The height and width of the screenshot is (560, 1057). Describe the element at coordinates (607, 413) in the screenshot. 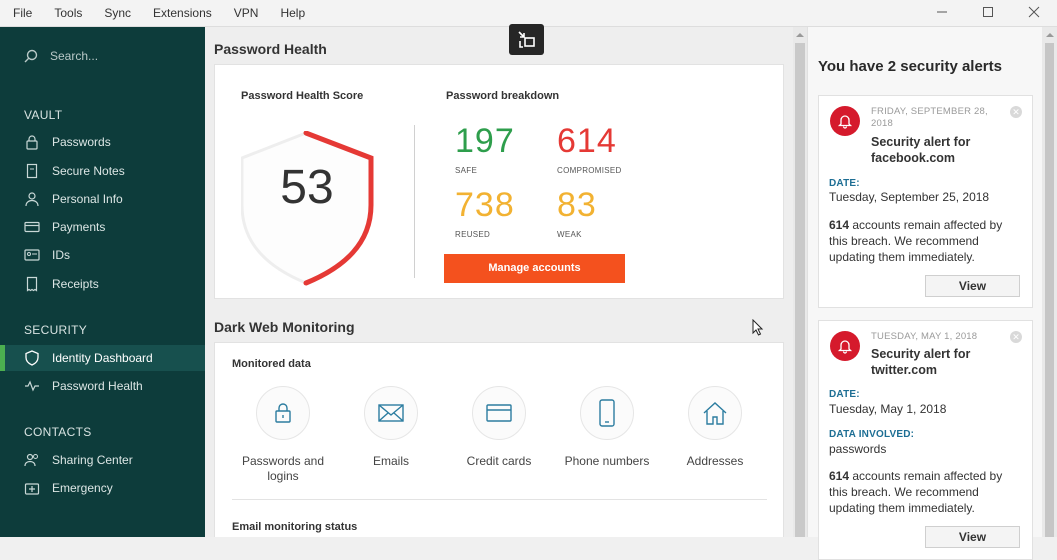

I see `phone-icon` at that location.